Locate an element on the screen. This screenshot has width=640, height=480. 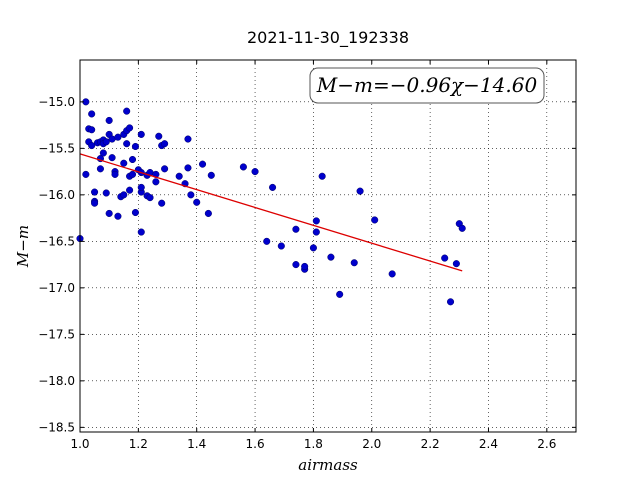
y-tick-label: −16.5 is located at coordinates (56, 241).